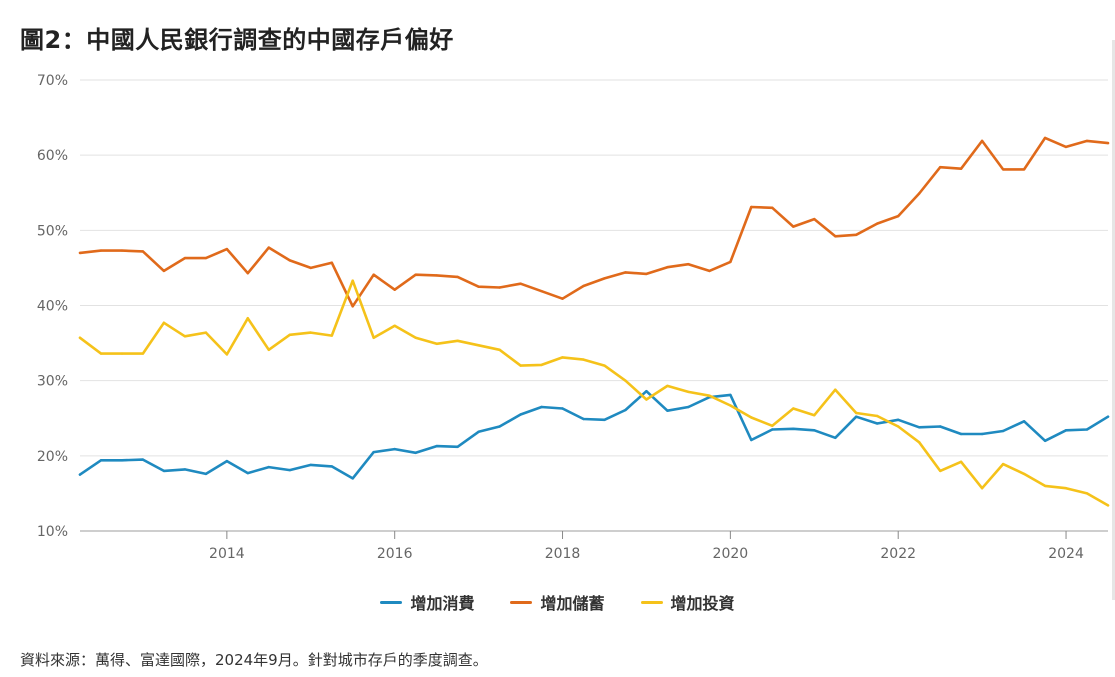  Describe the element at coordinates (52, 532) in the screenshot. I see `y-tick-label: 10%` at that location.